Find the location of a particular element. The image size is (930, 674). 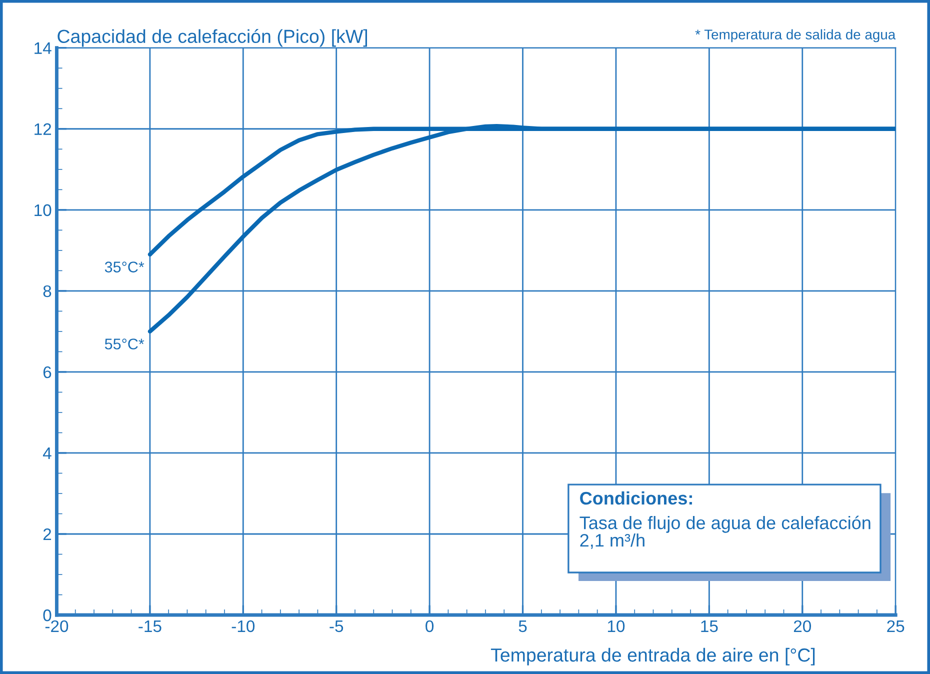

y-tick-label: 2 is located at coordinates (47, 534).